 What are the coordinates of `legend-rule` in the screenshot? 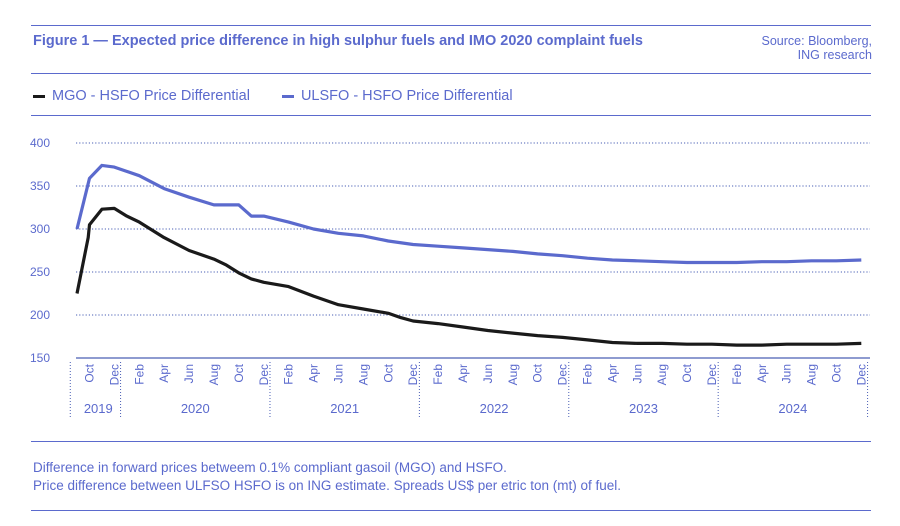 It's located at (451, 115).